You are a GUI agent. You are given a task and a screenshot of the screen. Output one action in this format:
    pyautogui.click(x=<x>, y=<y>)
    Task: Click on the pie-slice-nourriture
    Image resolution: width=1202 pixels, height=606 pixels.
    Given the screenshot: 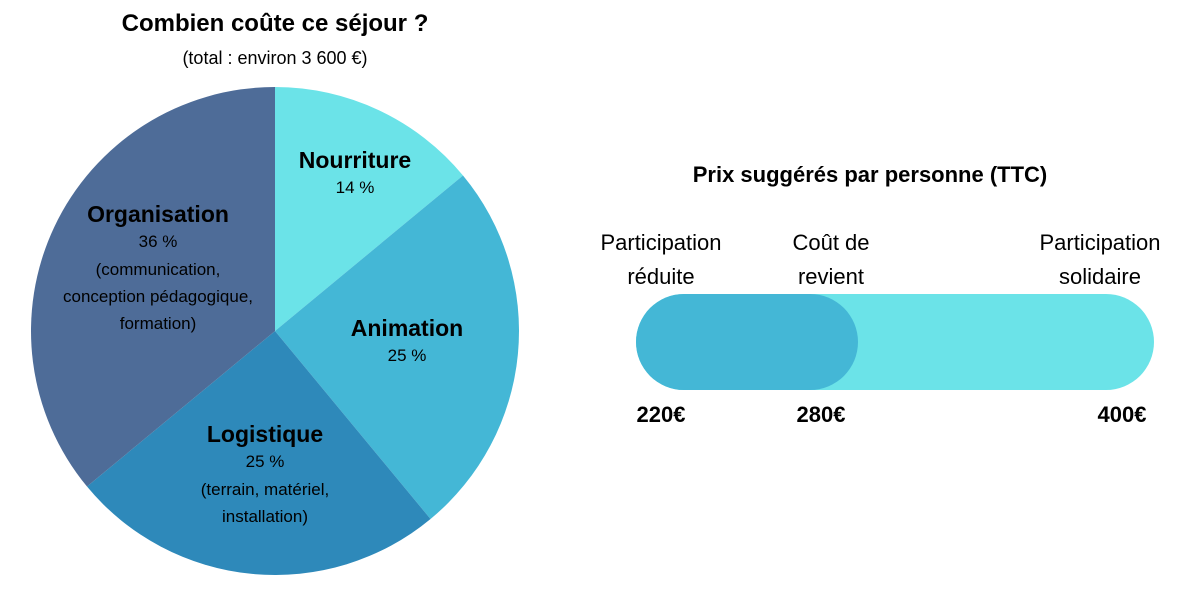 What is the action you would take?
    pyautogui.click(x=369, y=209)
    